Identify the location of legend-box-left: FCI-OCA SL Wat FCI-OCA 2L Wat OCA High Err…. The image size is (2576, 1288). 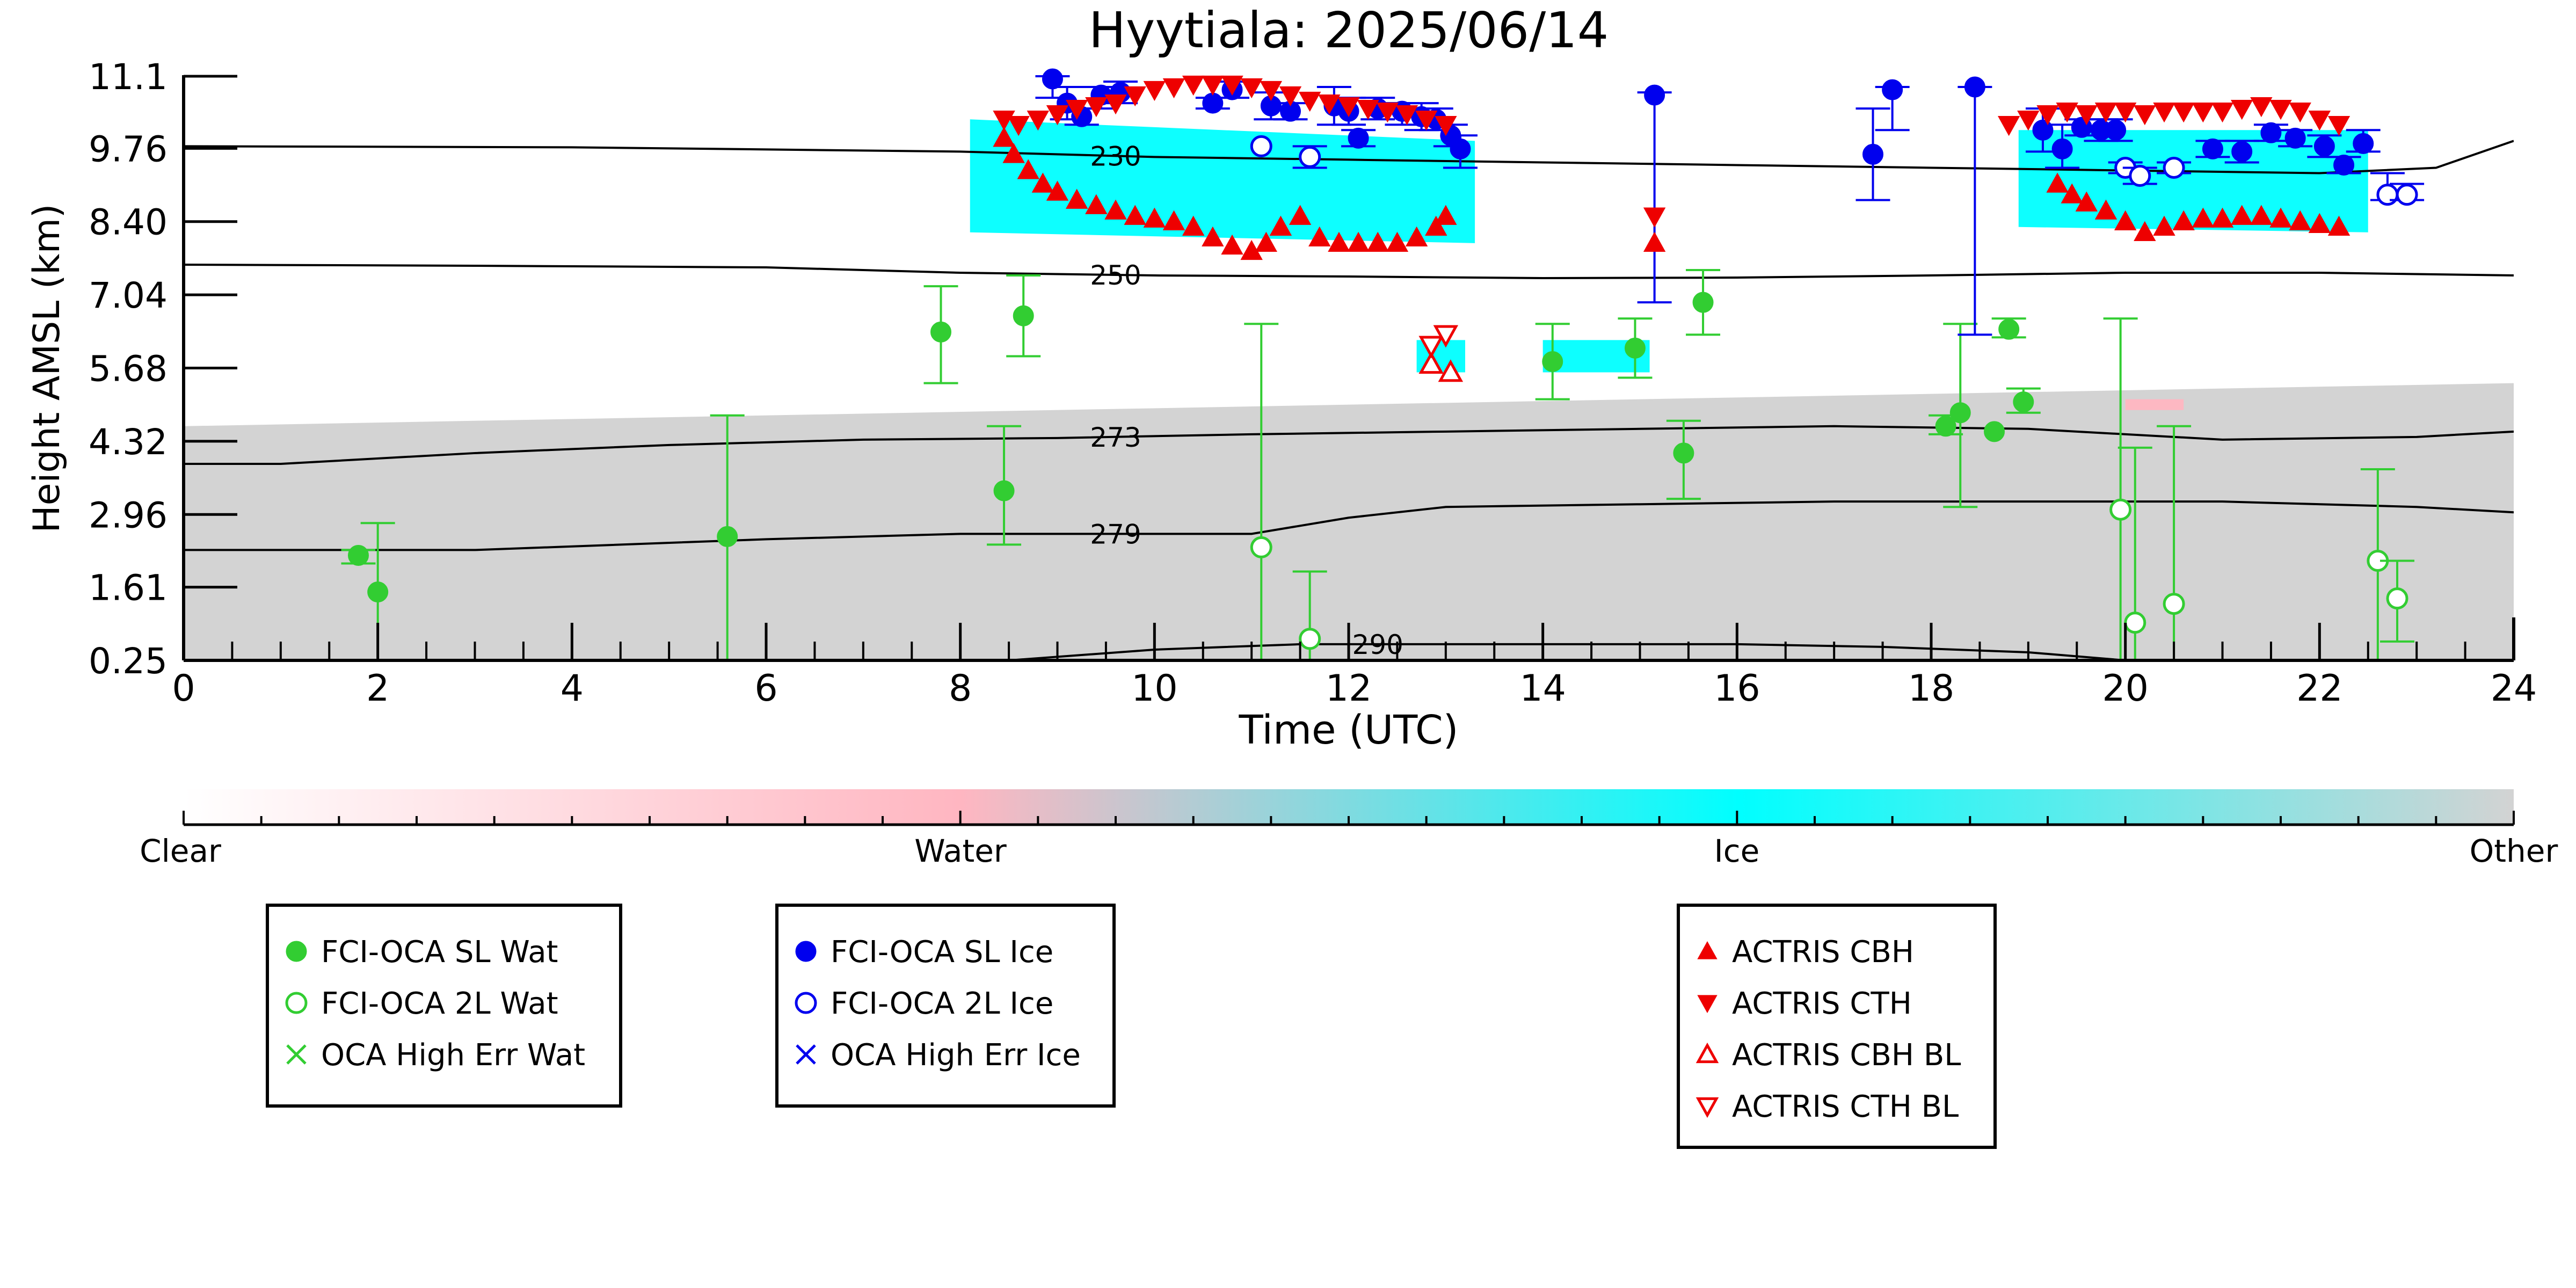
(444, 1006).